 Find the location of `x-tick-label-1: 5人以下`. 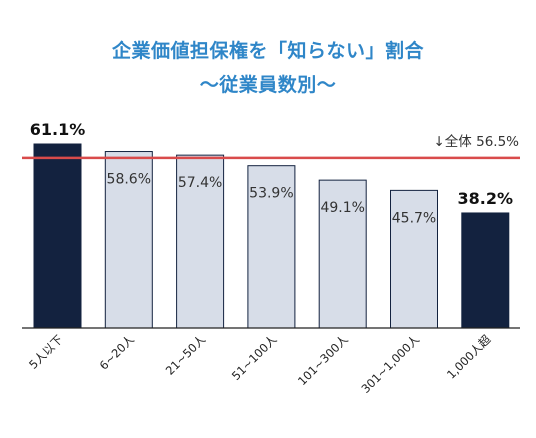

x-tick-label-1: 5人以下 is located at coordinates (45, 351).